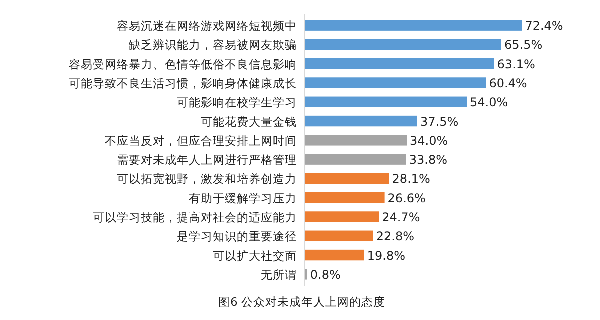 The image size is (600, 320). Describe the element at coordinates (523, 45) in the screenshot. I see `data-label: 65.5%` at that location.